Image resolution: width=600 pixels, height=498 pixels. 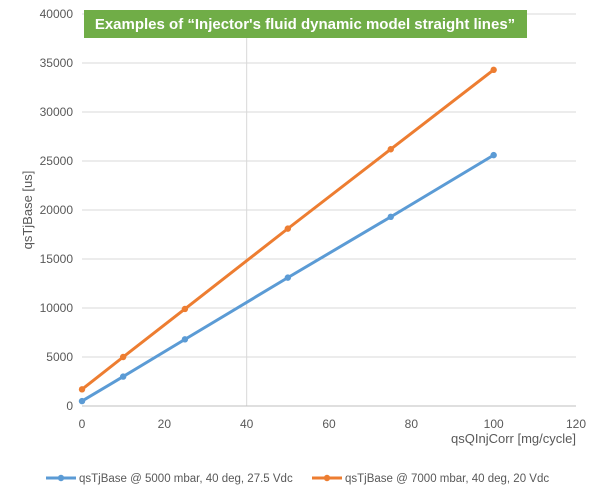 What do you see at coordinates (57, 14) in the screenshot?
I see `y-tick-label: 40000` at bounding box center [57, 14].